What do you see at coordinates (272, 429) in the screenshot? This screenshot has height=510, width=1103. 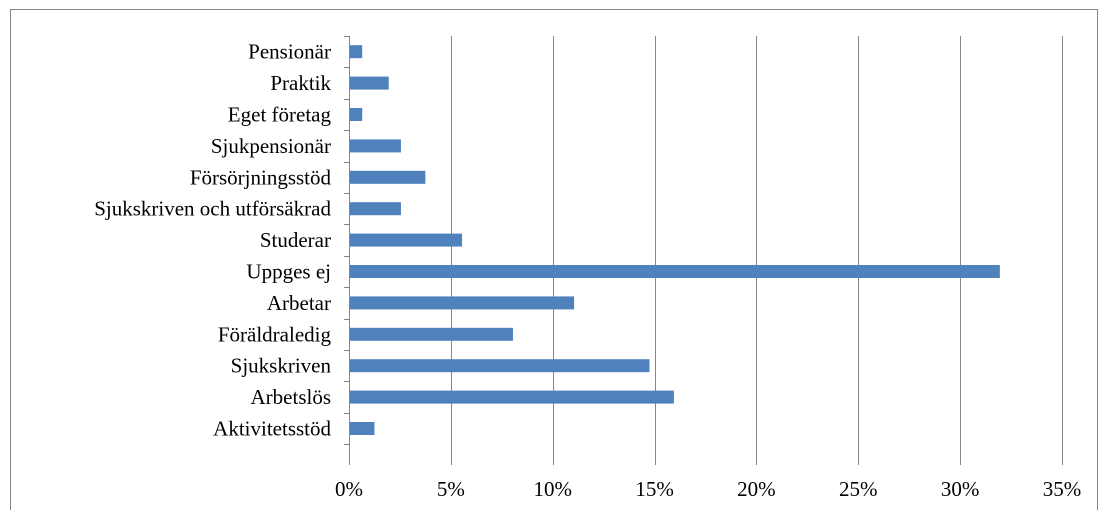 I see `category-label: Aktivitetsstöd` at bounding box center [272, 429].